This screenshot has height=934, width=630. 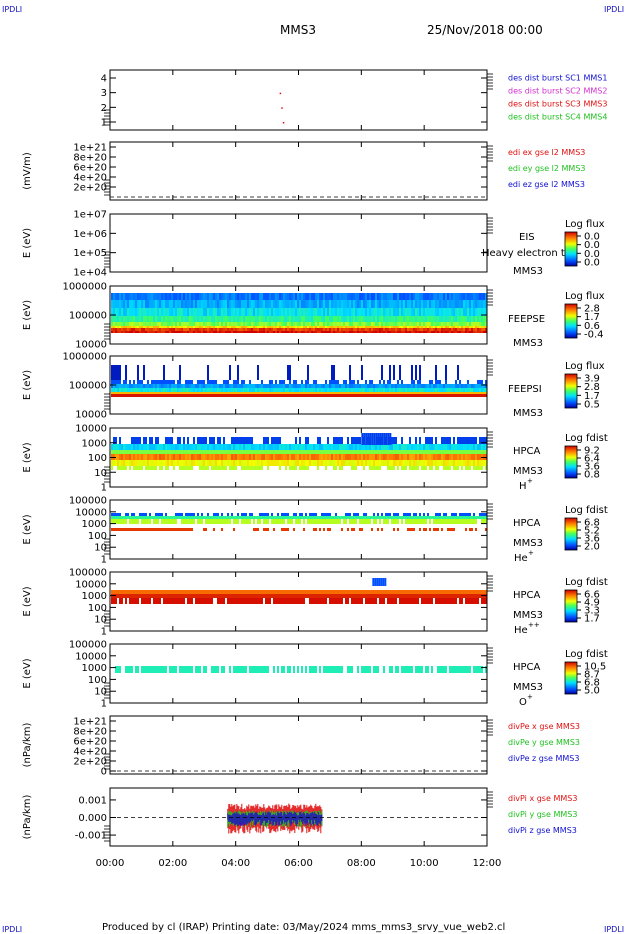 I want to click on page-title: MMS3, so click(x=298, y=30).